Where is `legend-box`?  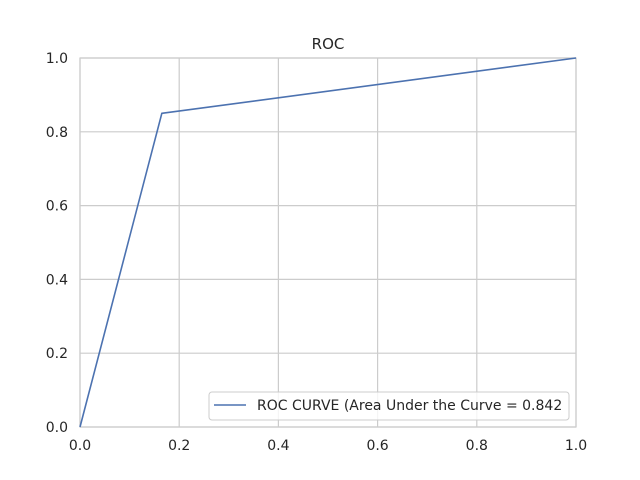 legend-box is located at coordinates (389, 406).